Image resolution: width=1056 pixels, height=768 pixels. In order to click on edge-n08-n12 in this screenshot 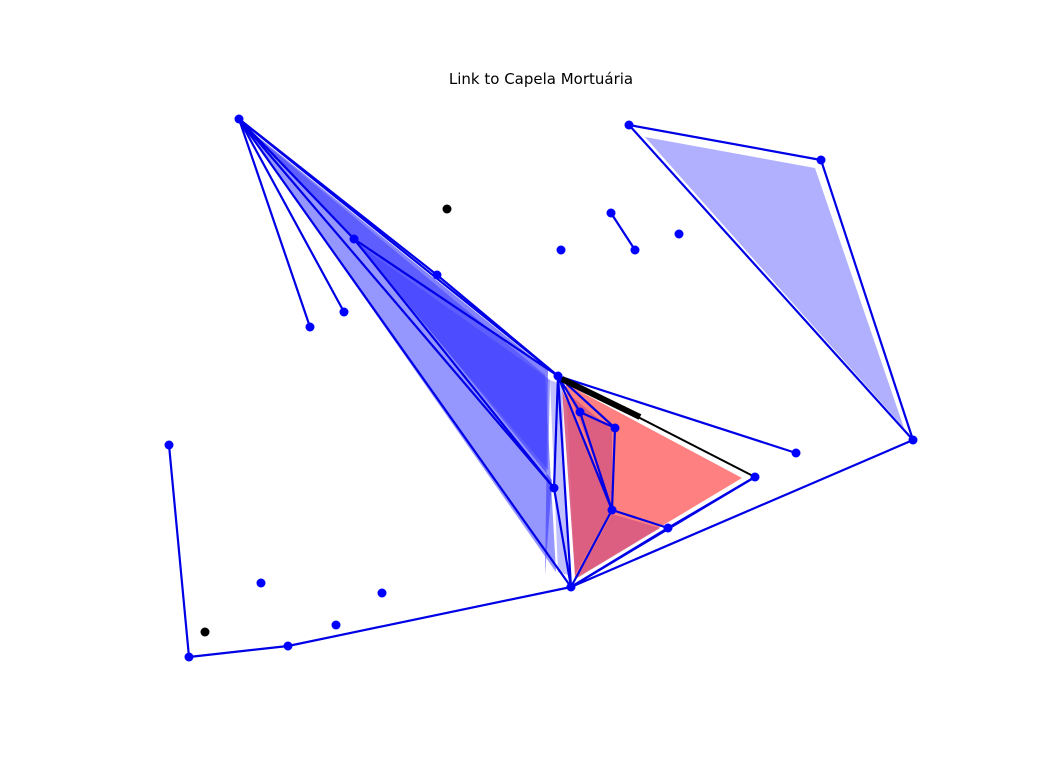, I will do `click(556, 432)`.